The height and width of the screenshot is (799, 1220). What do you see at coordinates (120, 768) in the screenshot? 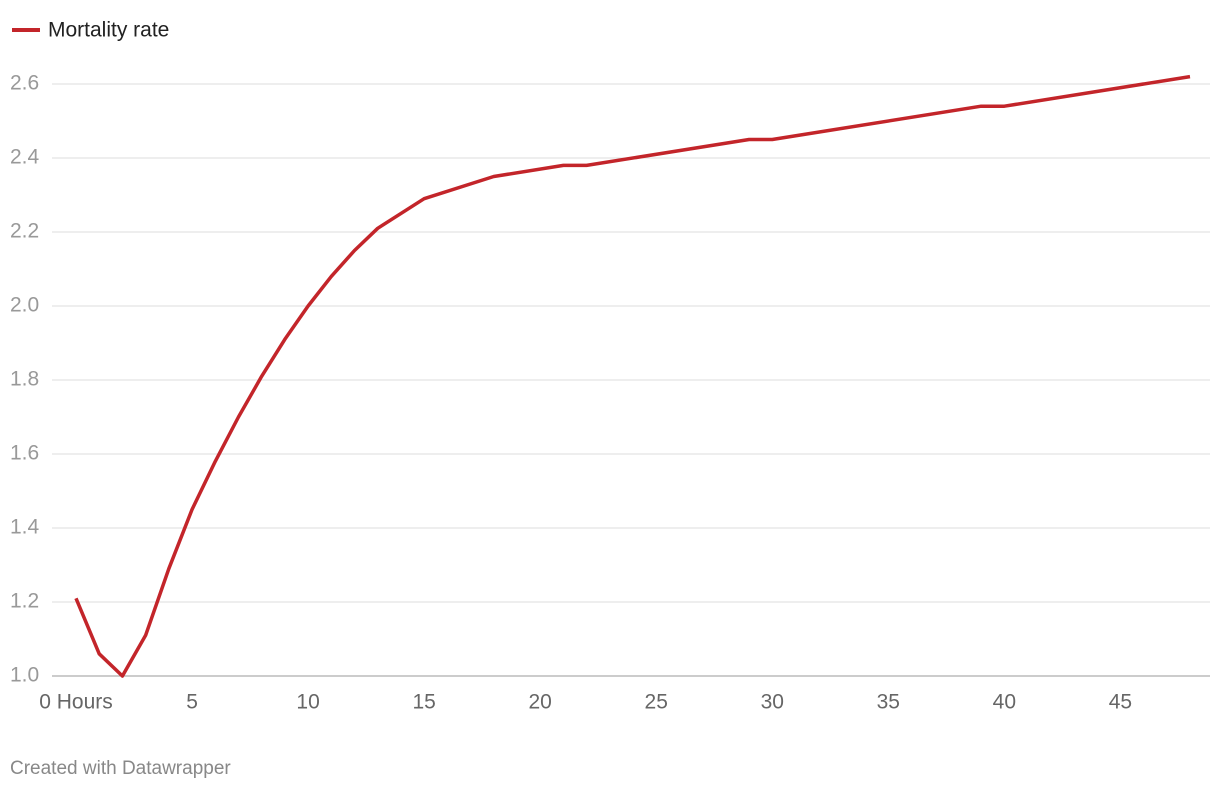
I see `credit: Created with Datawrapper` at bounding box center [120, 768].